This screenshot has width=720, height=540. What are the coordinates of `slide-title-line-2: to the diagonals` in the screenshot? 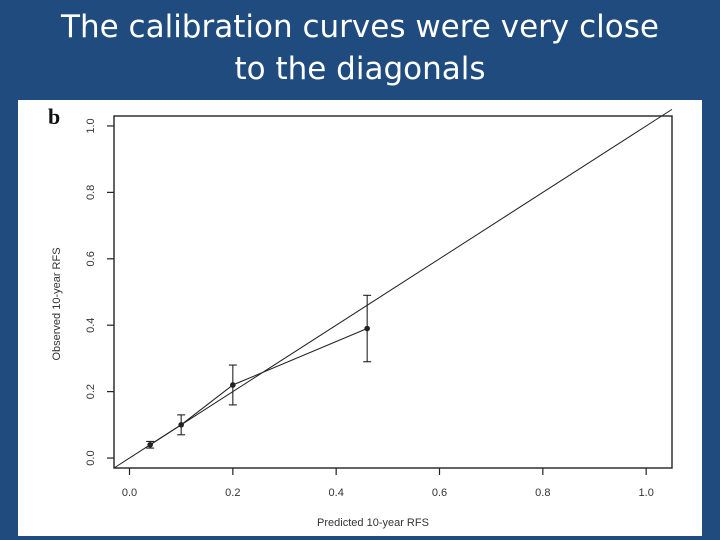 It's located at (360, 69).